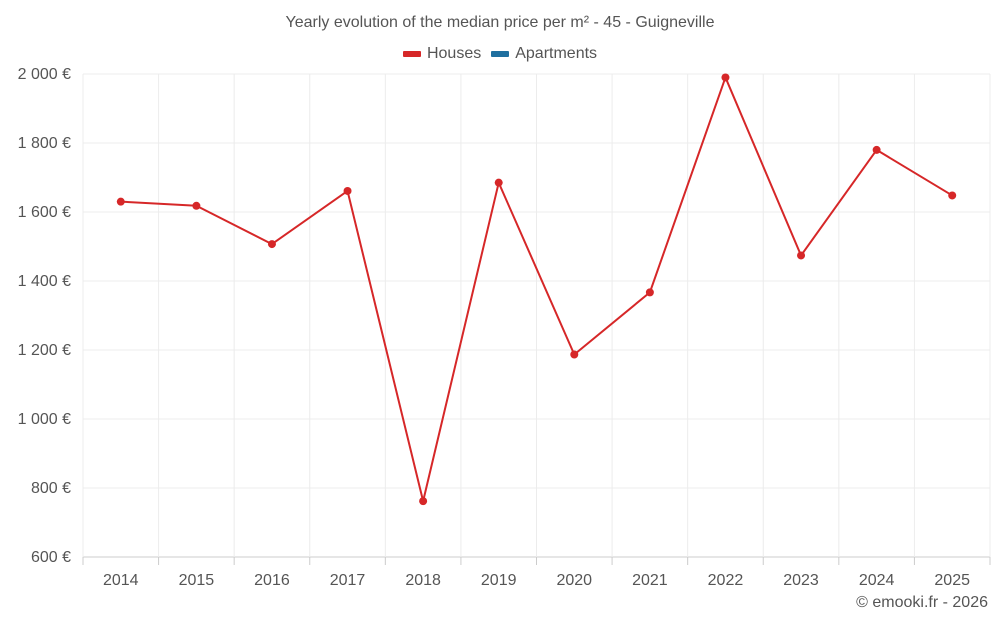  Describe the element at coordinates (51, 488) in the screenshot. I see `y-tick-label: 800 €` at that location.